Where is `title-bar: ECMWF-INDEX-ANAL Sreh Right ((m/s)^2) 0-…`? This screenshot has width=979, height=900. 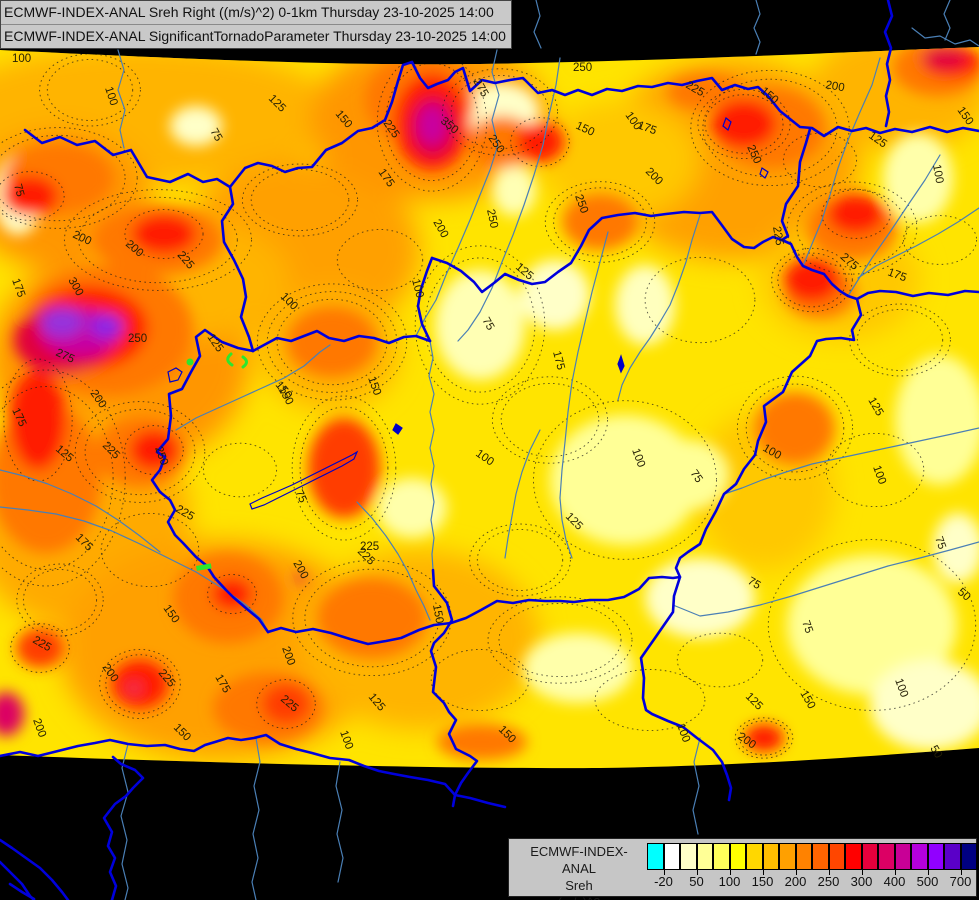 title-bar: ECMWF-INDEX-ANAL Sreh Right ((m/s)^2) 0-… is located at coordinates (256, 24).